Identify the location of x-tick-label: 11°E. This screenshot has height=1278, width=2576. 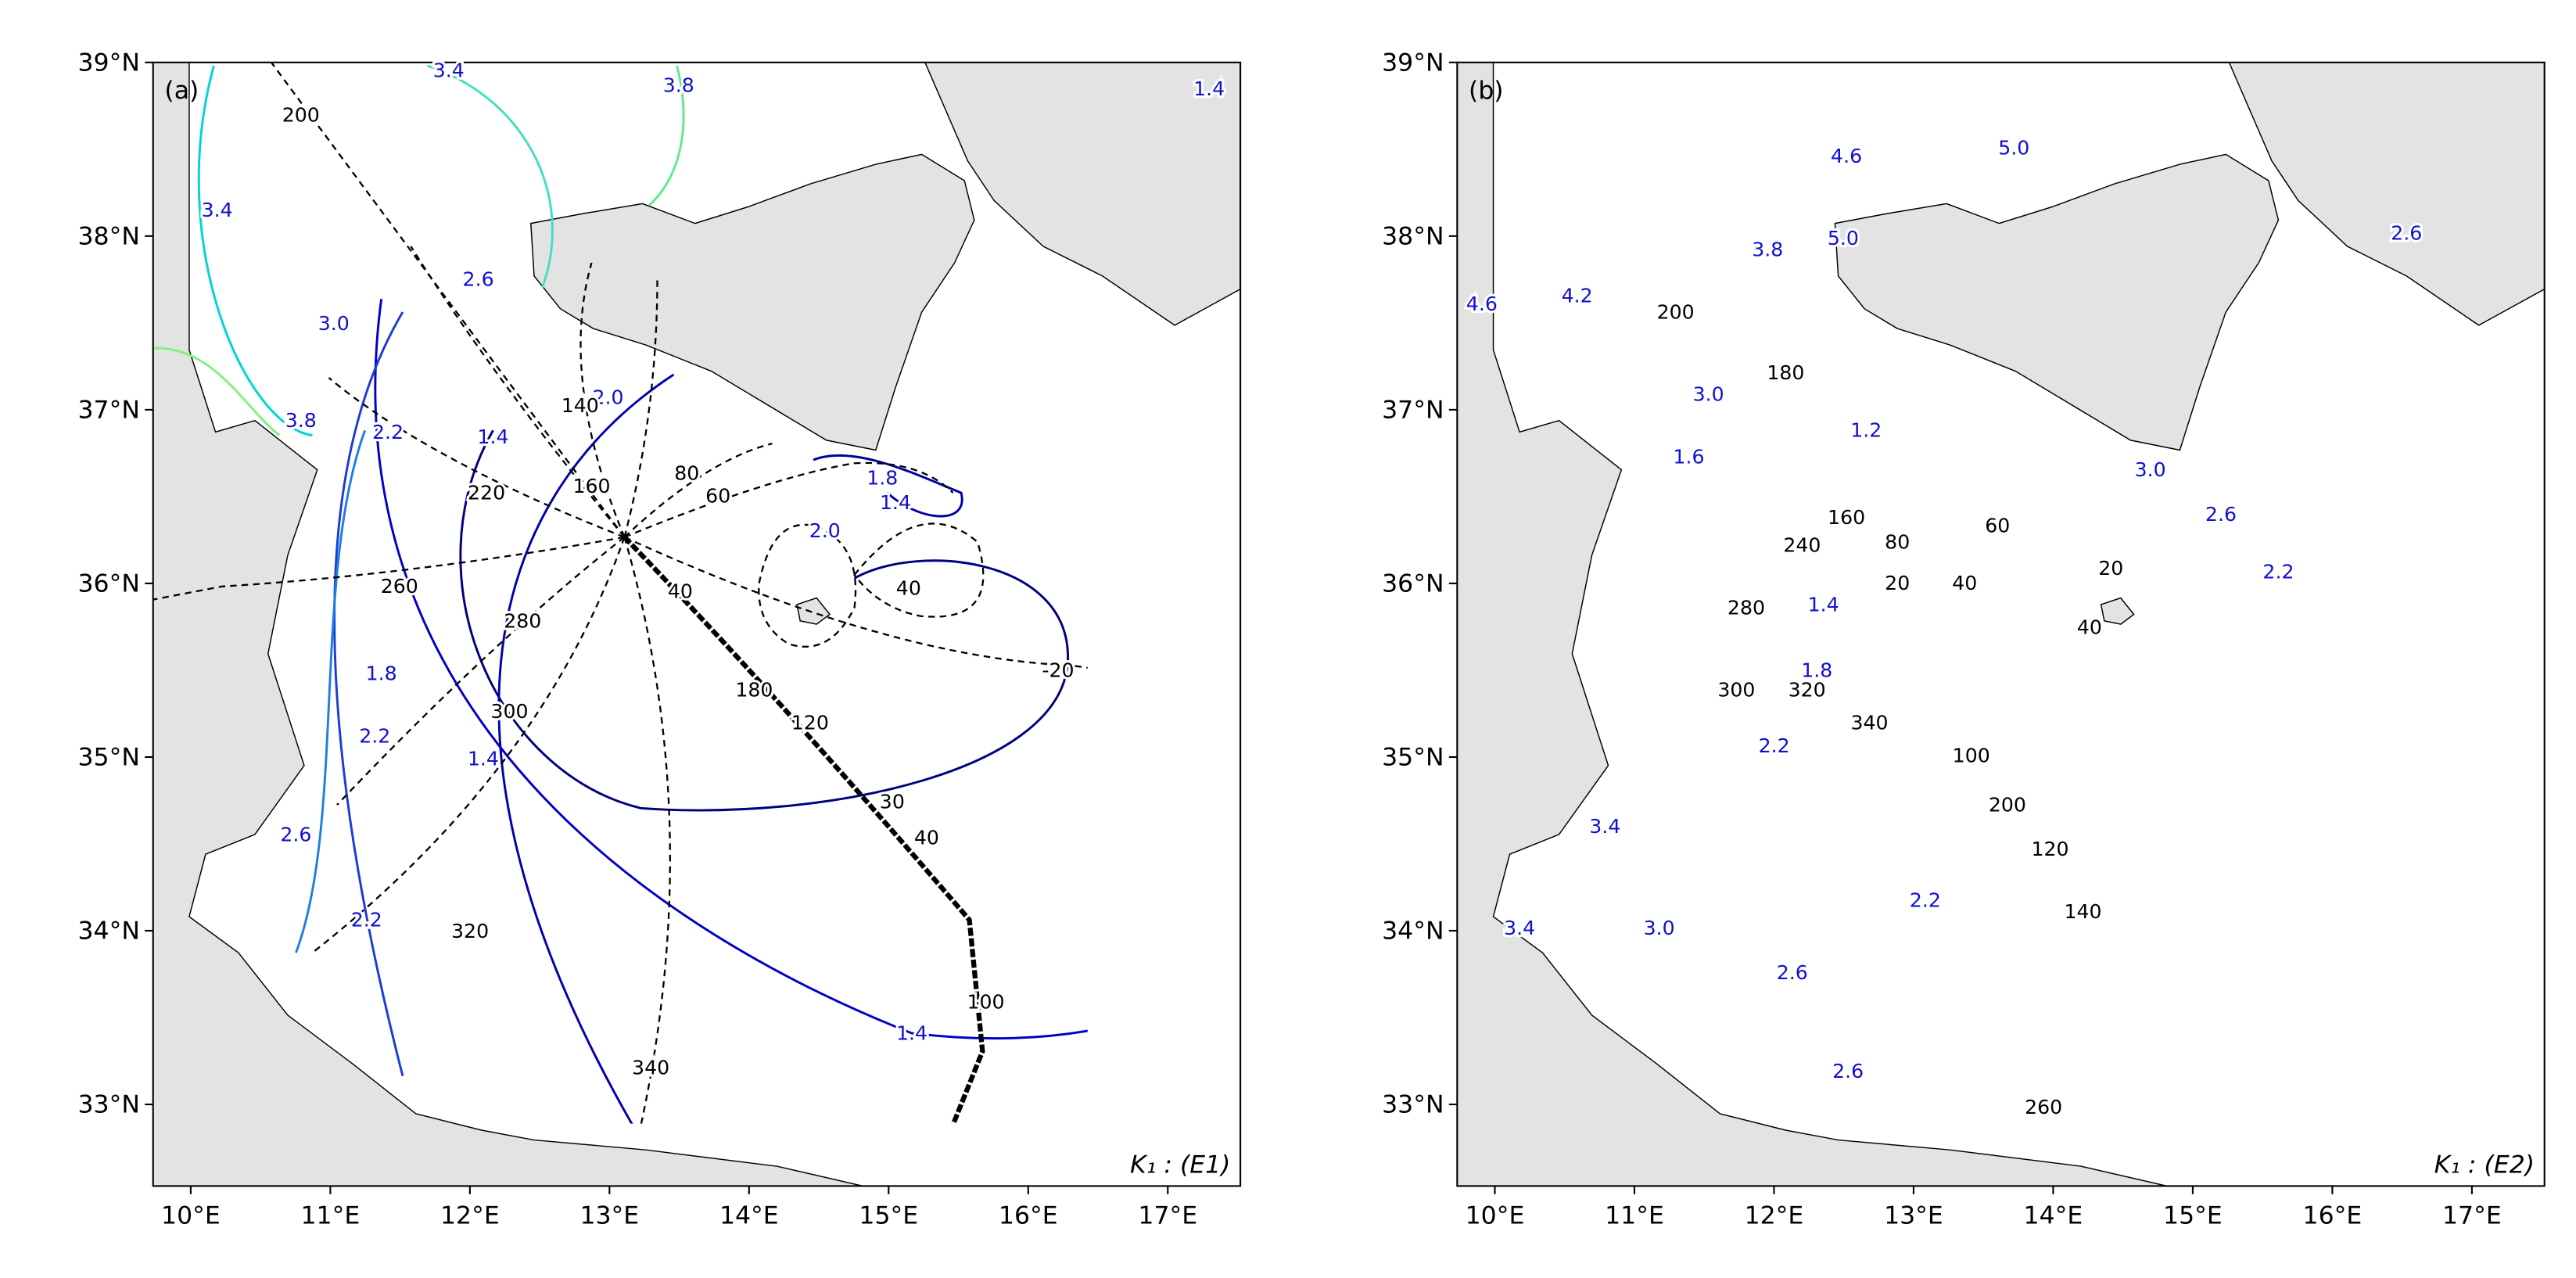
(1634, 1216).